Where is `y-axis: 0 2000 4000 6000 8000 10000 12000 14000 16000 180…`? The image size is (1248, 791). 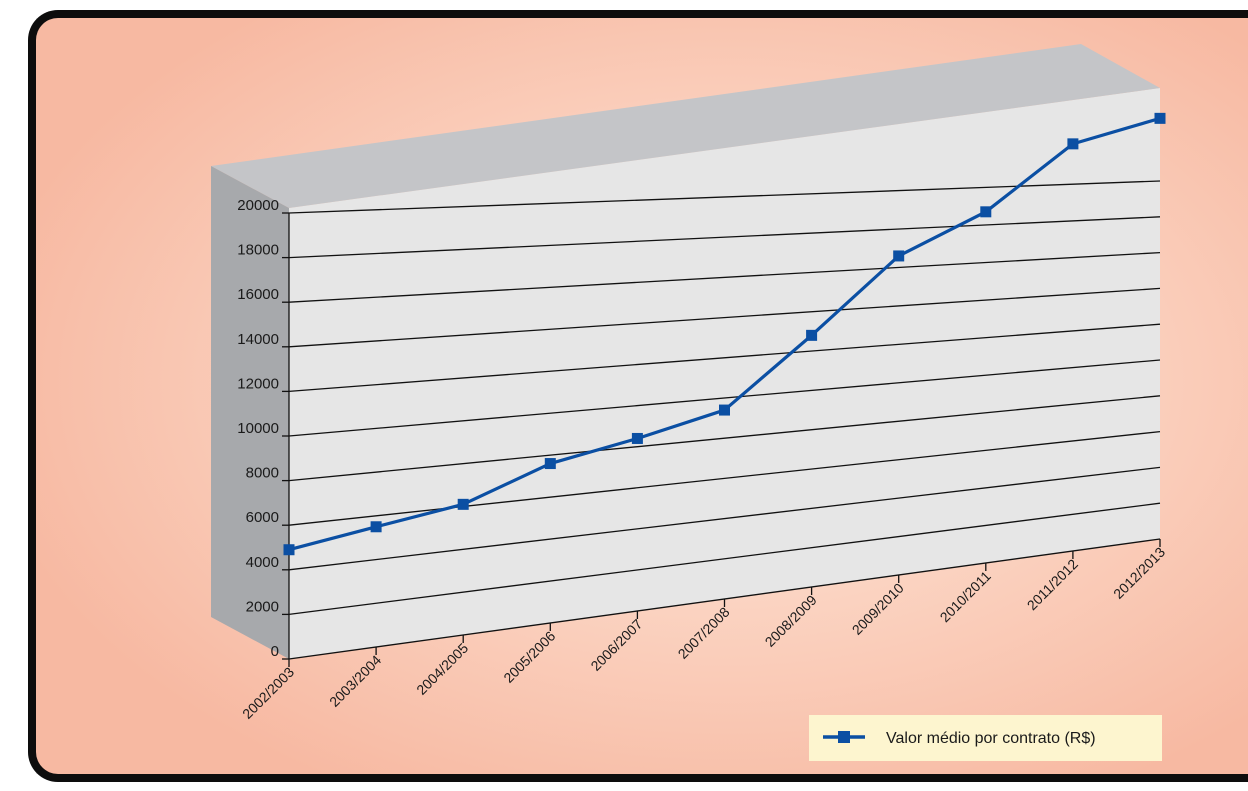
y-axis: 0 2000 4000 6000 8000 10000 12000 14000 16000 180… is located at coordinates (263, 428).